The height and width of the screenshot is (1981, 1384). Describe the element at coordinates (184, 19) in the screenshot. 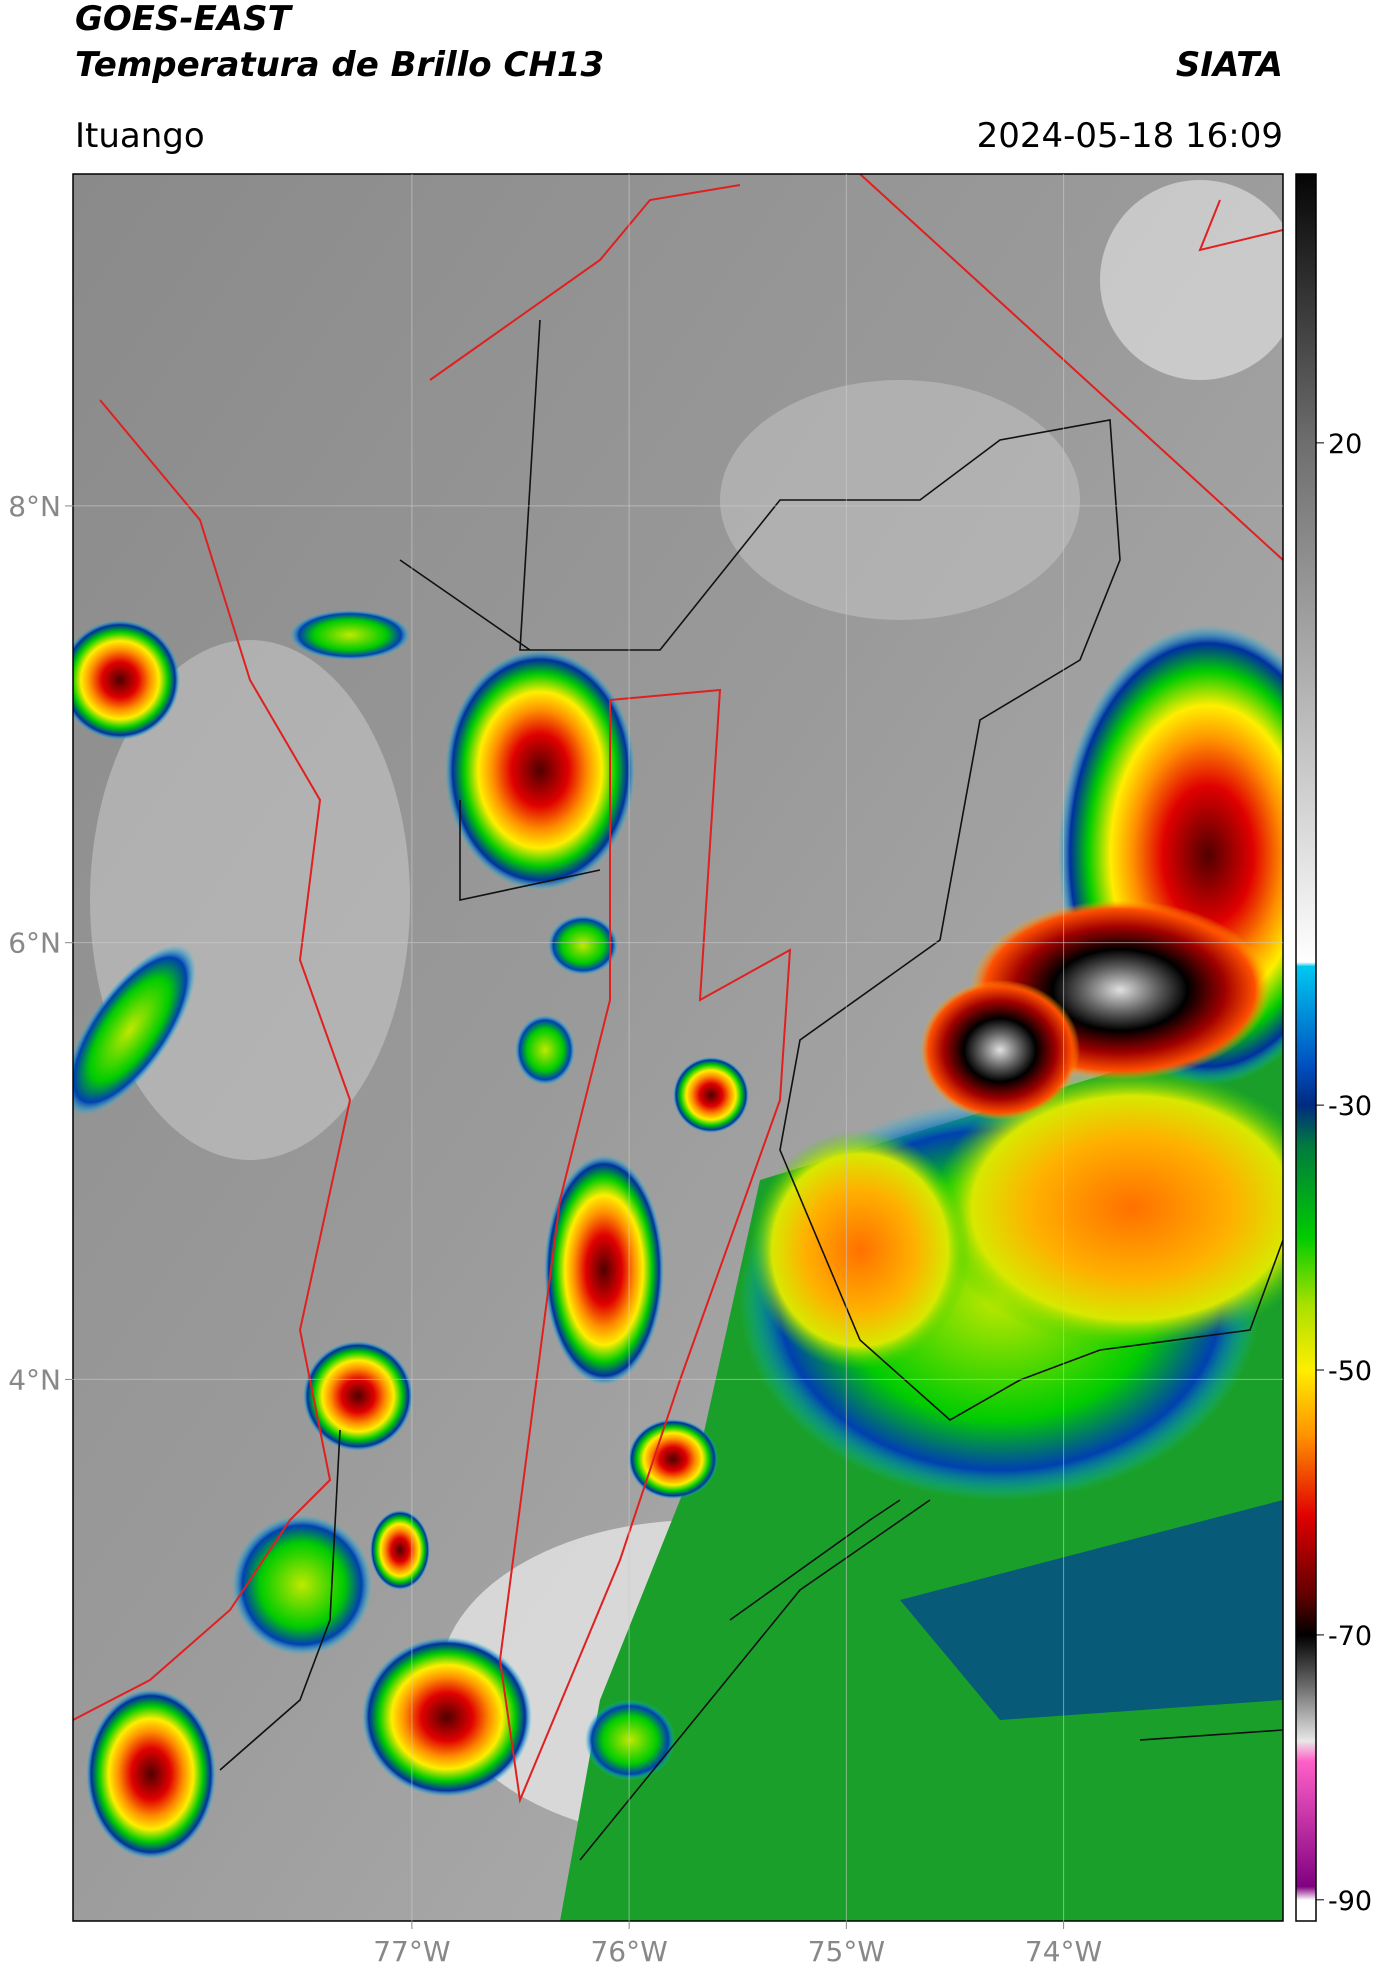

I see `title: GOES-EAST` at that location.